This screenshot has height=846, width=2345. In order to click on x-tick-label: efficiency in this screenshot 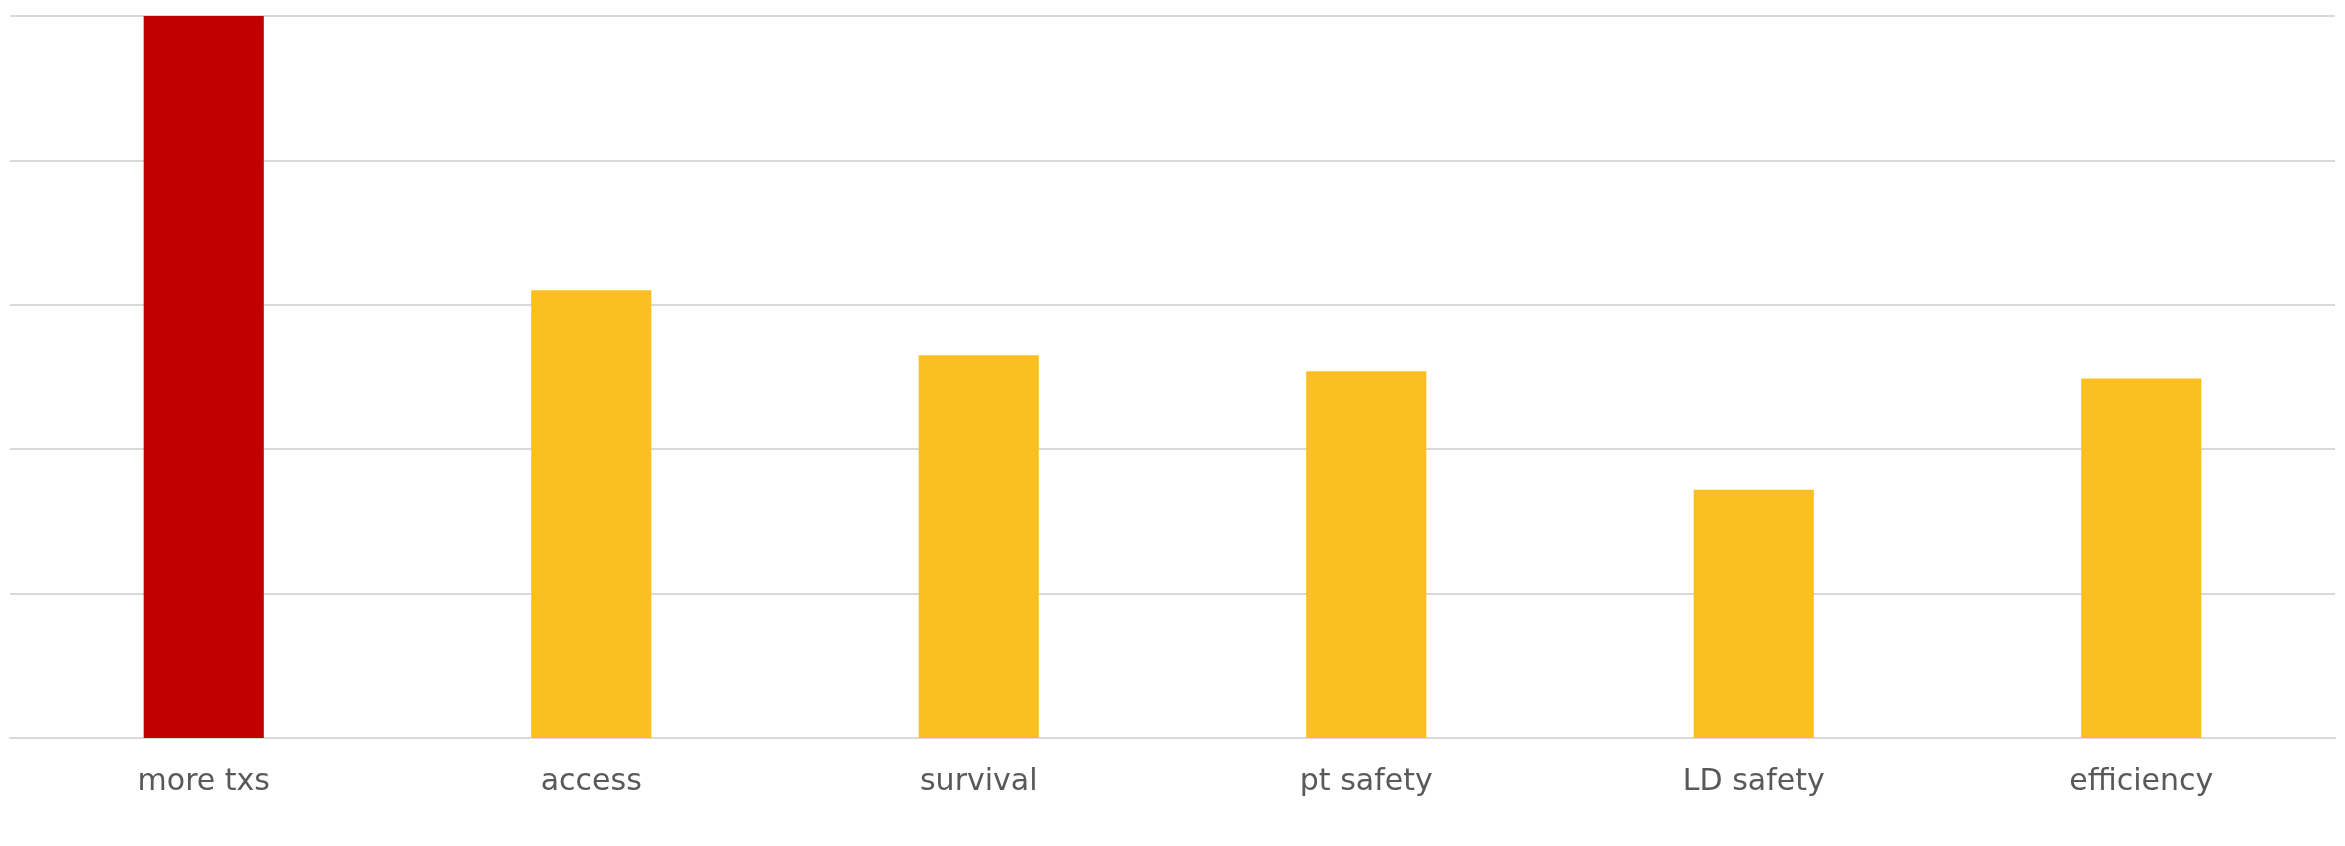, I will do `click(2141, 779)`.